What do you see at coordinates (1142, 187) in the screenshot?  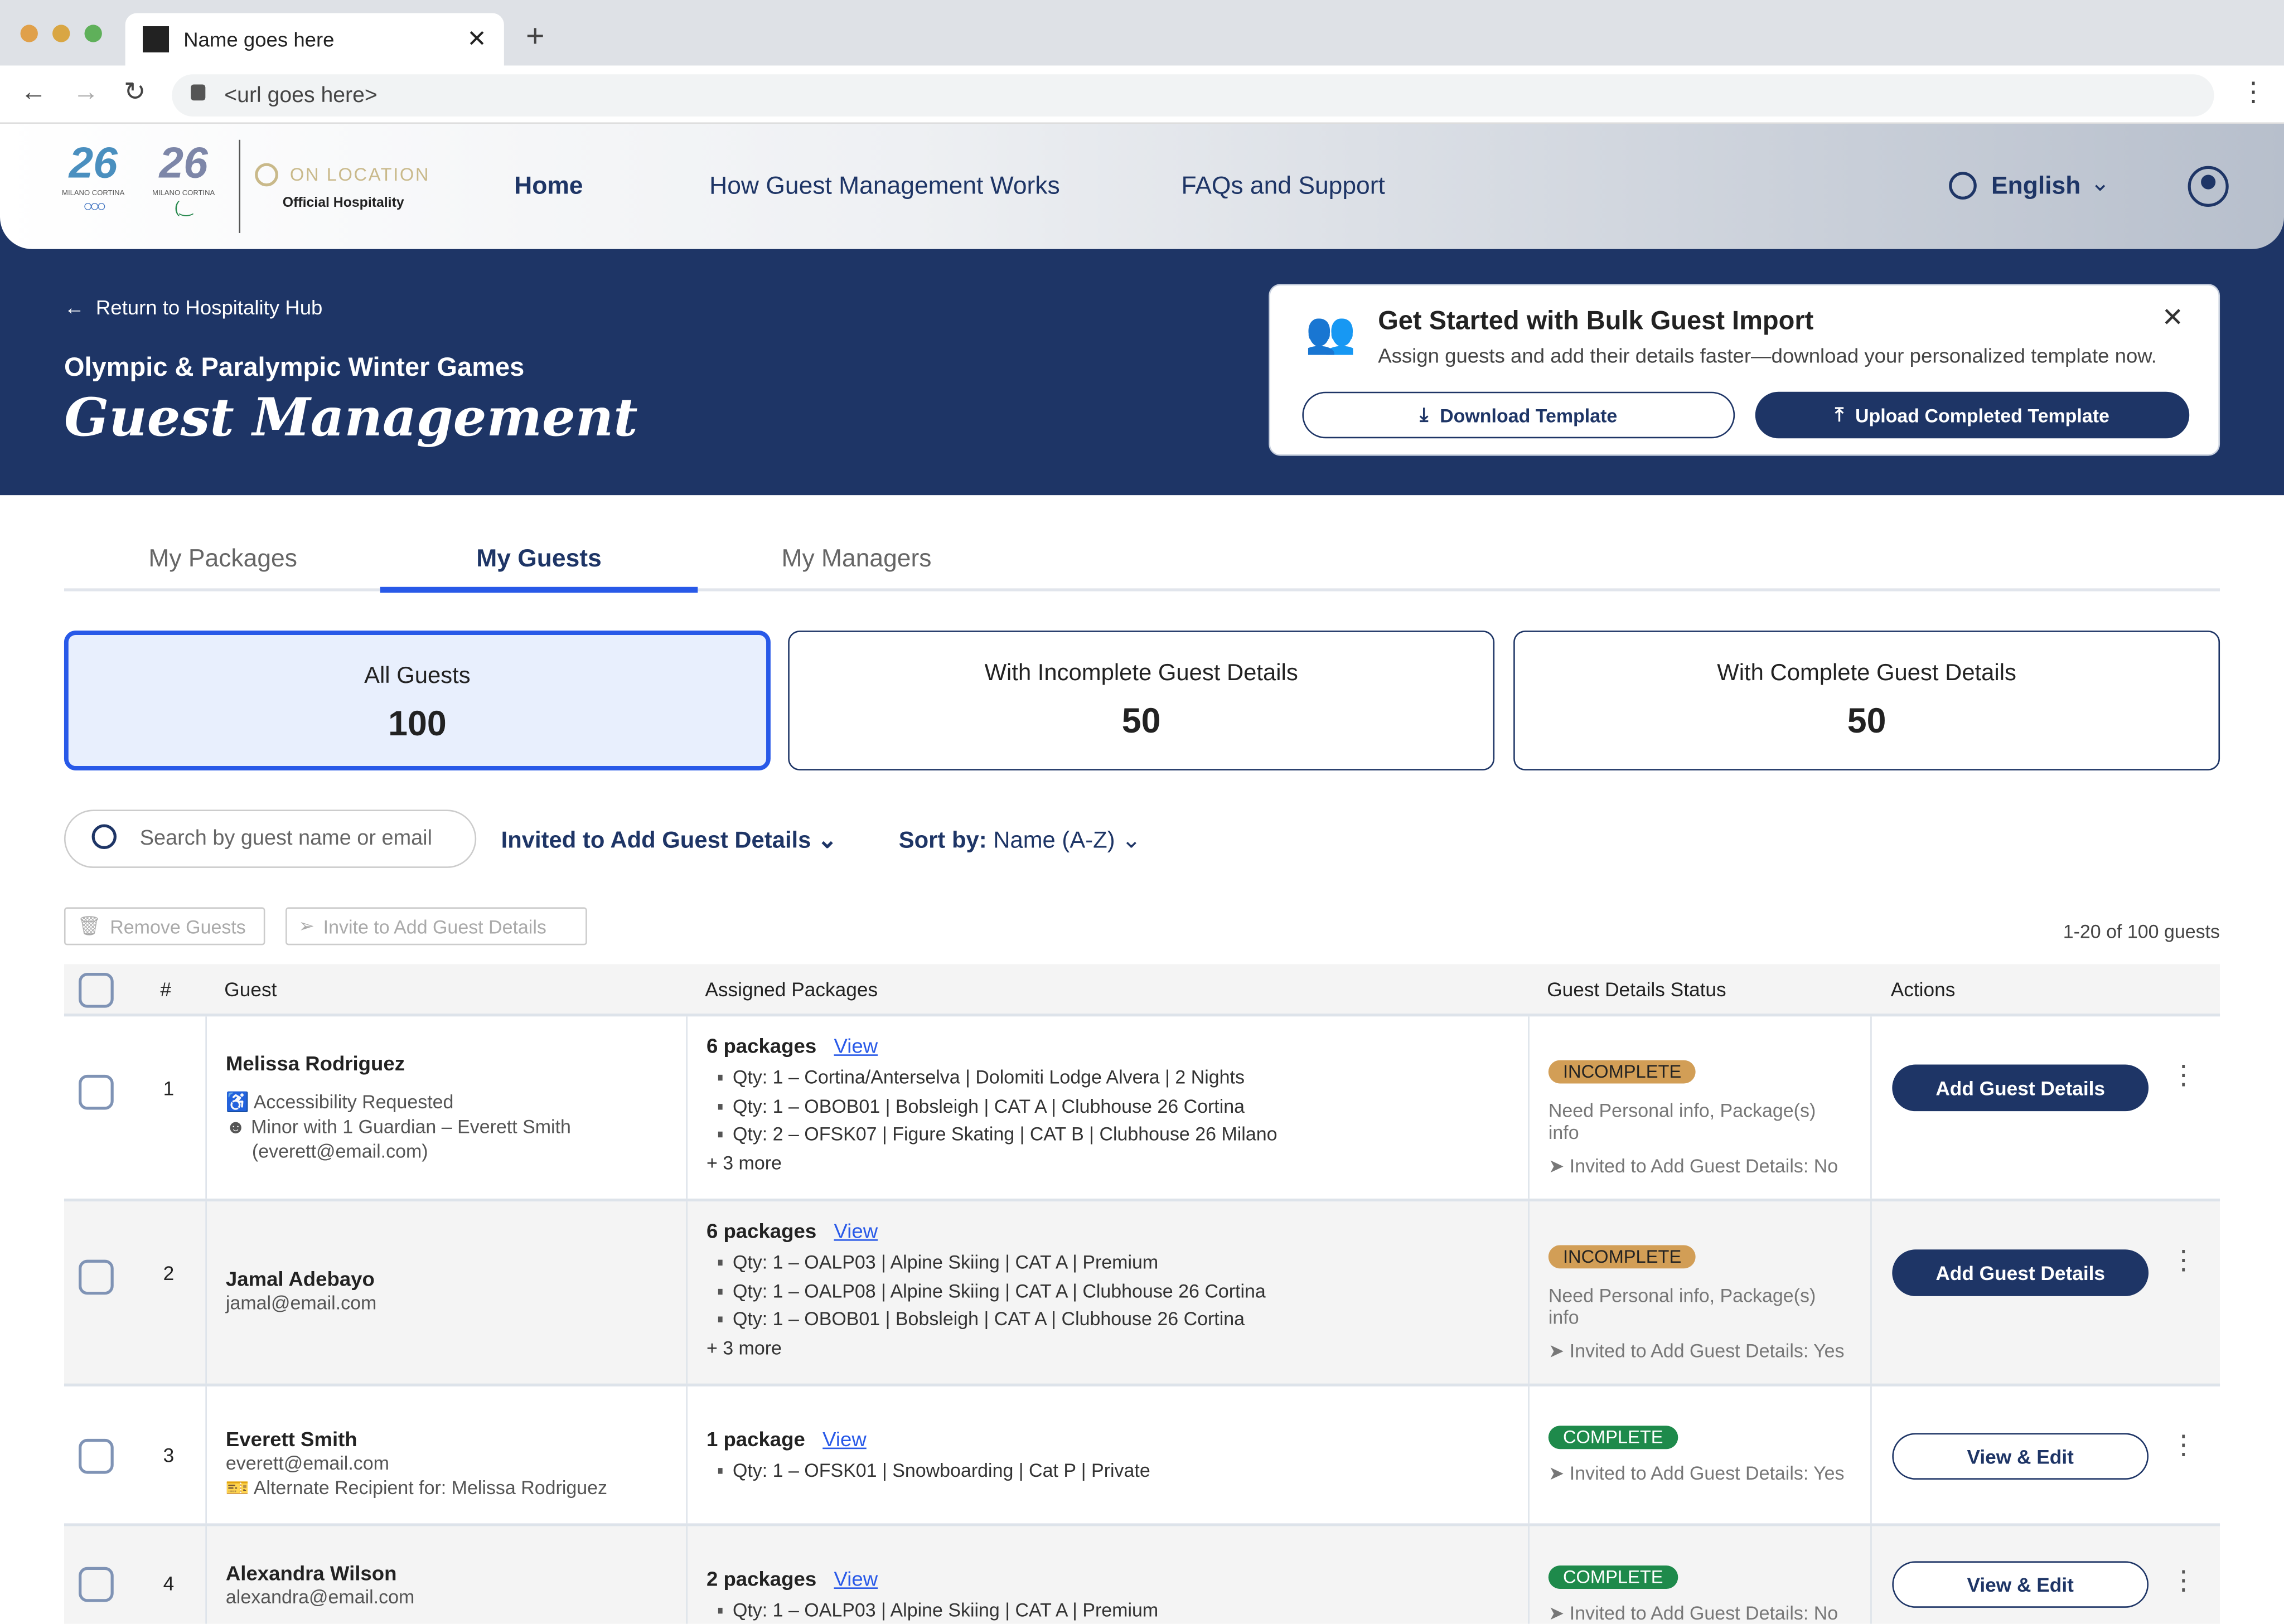 I see `site-header` at bounding box center [1142, 187].